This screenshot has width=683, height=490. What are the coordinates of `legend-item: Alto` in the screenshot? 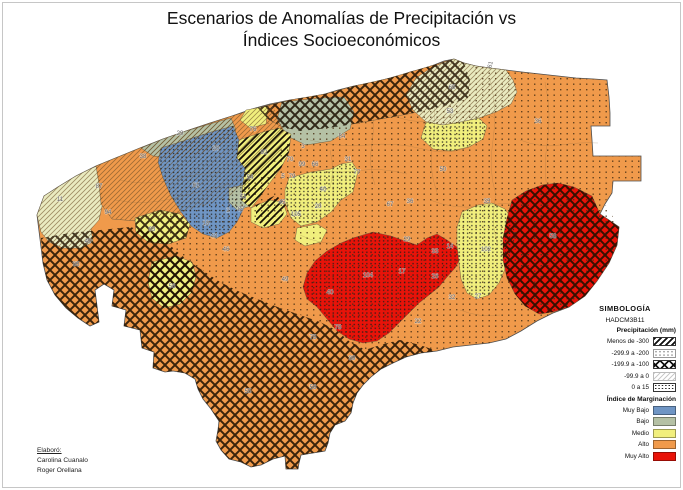 It's located at (625, 445).